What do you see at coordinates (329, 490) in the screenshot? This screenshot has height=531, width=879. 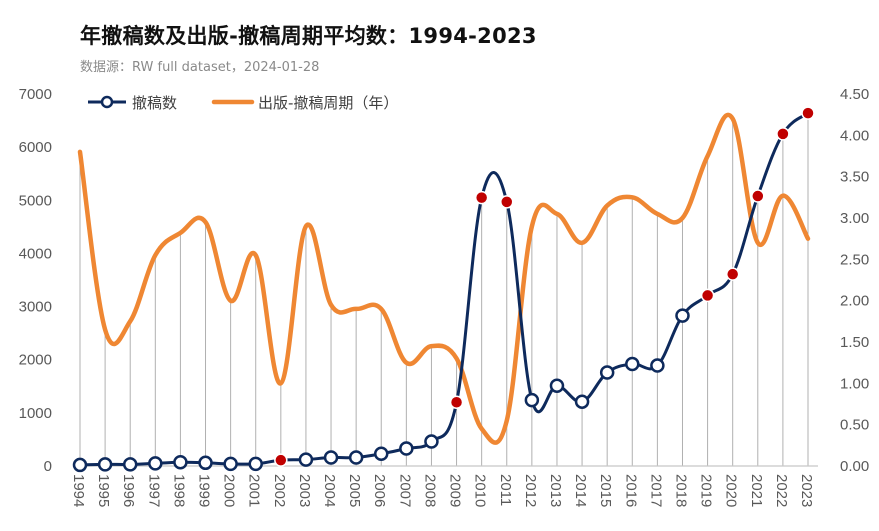 I see `x-tick-label: 2004` at bounding box center [329, 490].